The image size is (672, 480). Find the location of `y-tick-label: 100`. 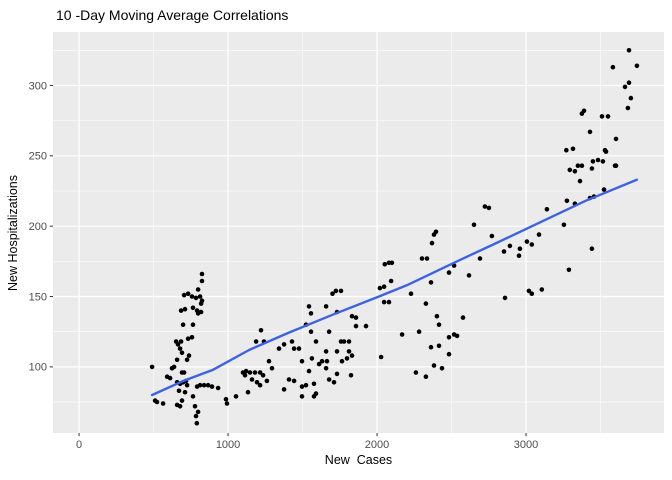

y-tick-label: 100 is located at coordinates (38, 368).